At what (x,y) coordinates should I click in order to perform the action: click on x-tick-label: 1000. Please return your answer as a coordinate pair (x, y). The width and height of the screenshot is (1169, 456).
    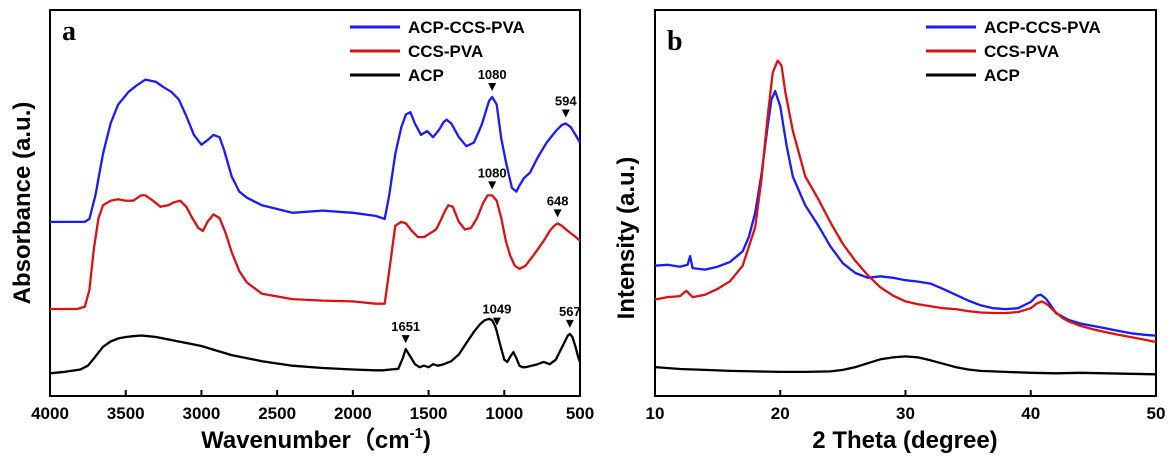
    Looking at the image, I should click on (504, 413).